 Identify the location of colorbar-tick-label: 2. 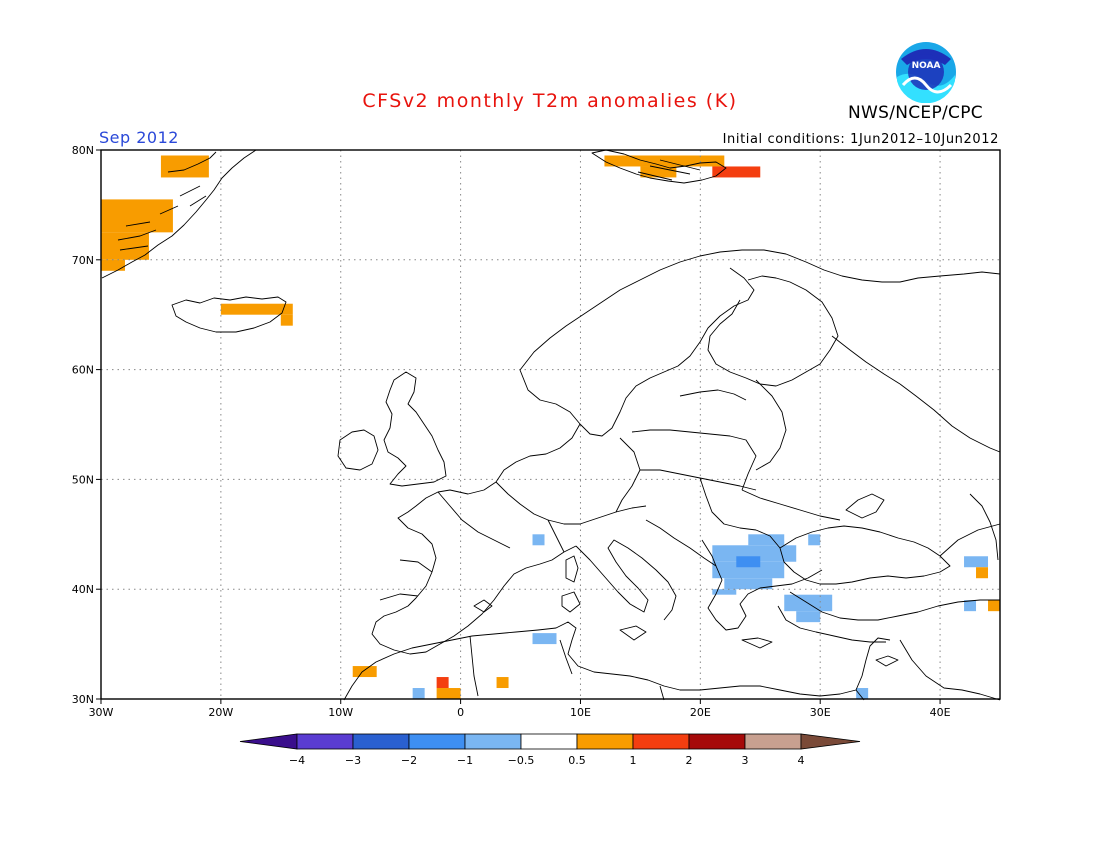
(689, 760).